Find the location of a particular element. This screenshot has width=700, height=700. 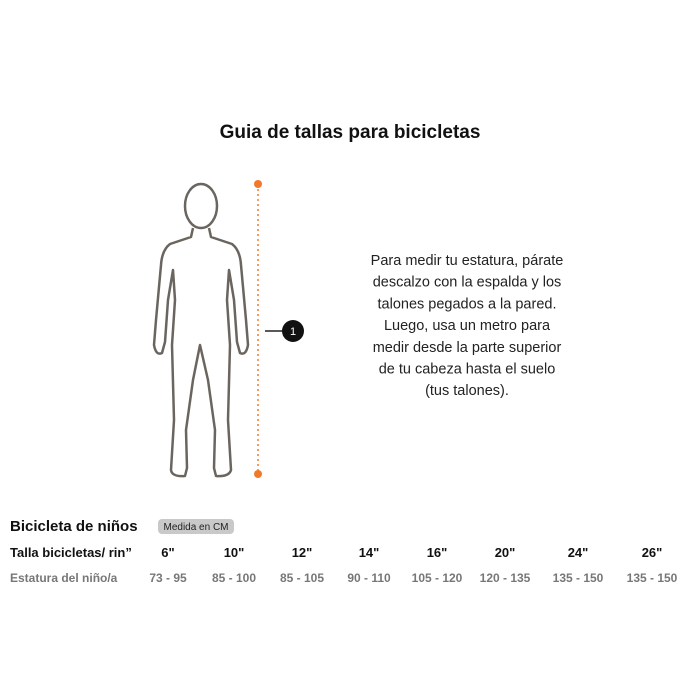

marker-label: 1 is located at coordinates (293, 332).